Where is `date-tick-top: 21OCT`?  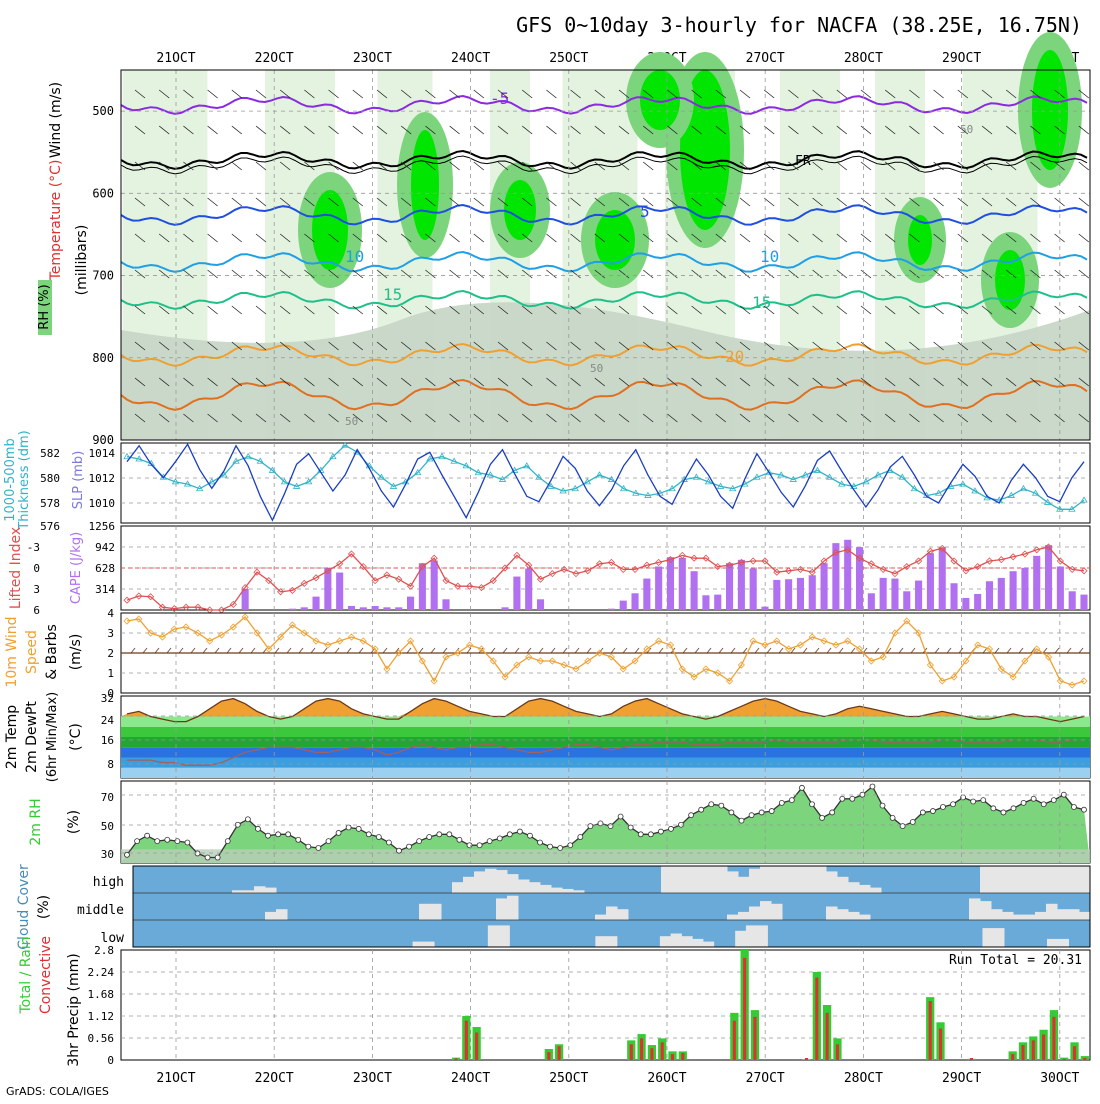 date-tick-top: 21OCT is located at coordinates (175, 58).